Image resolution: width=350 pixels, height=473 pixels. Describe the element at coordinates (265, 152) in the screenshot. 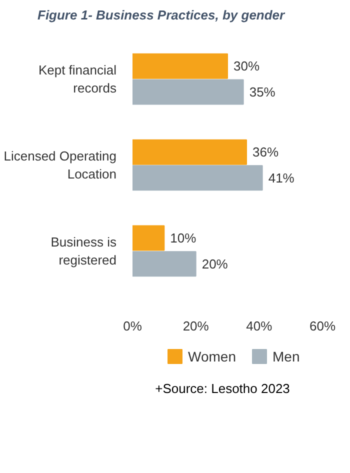

I see `data-label: 36%` at that location.